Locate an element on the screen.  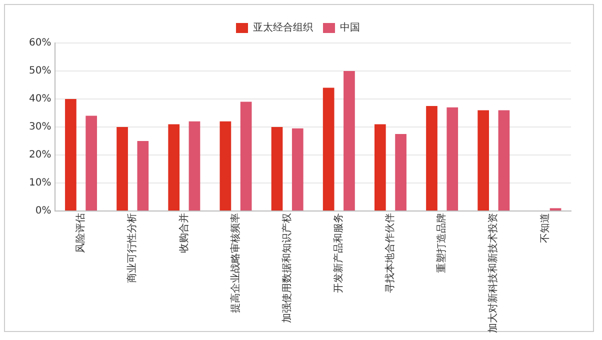
x-tick-label: 风险评估 is located at coordinates (80, 233).